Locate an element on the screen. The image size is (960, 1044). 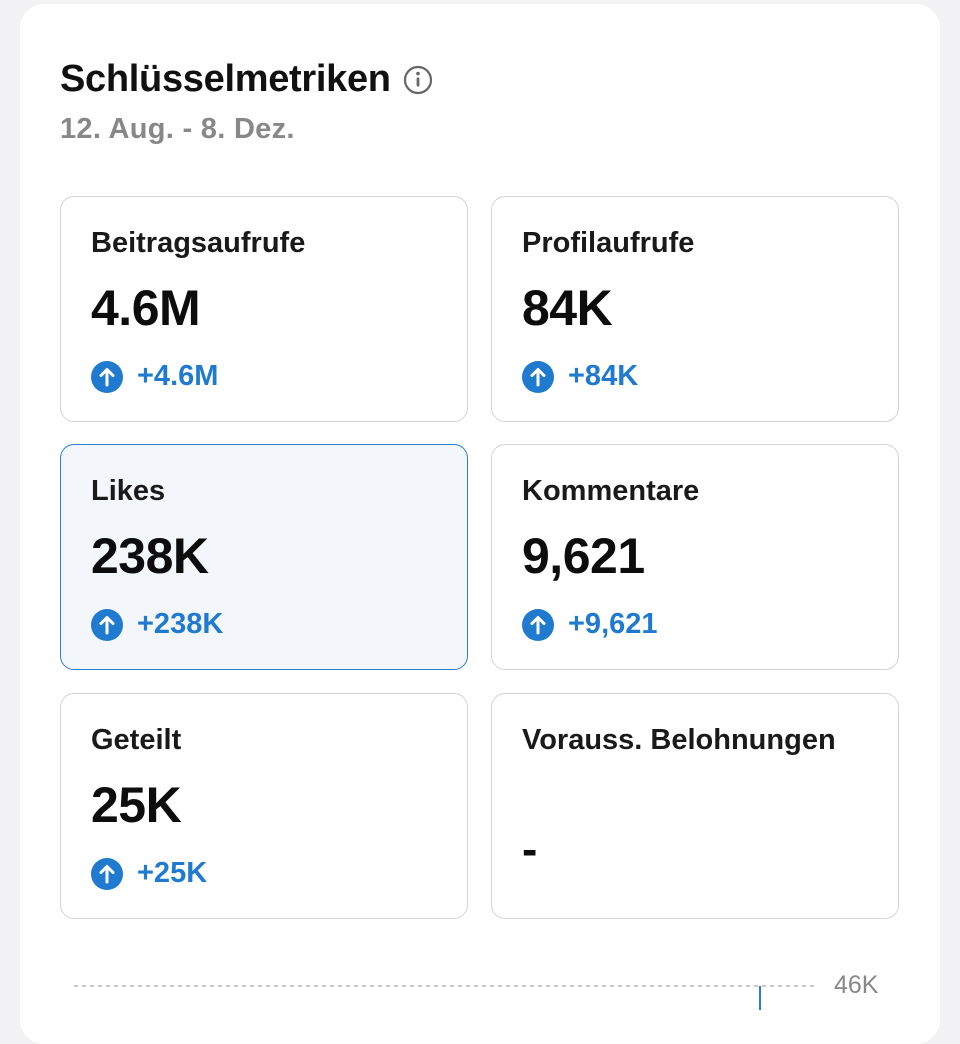
metric-delta-value: +4.6M is located at coordinates (178, 376).